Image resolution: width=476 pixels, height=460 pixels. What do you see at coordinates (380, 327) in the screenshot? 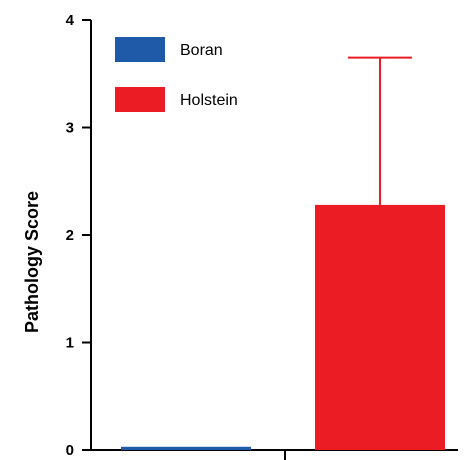
I see `bar-holstein` at bounding box center [380, 327].